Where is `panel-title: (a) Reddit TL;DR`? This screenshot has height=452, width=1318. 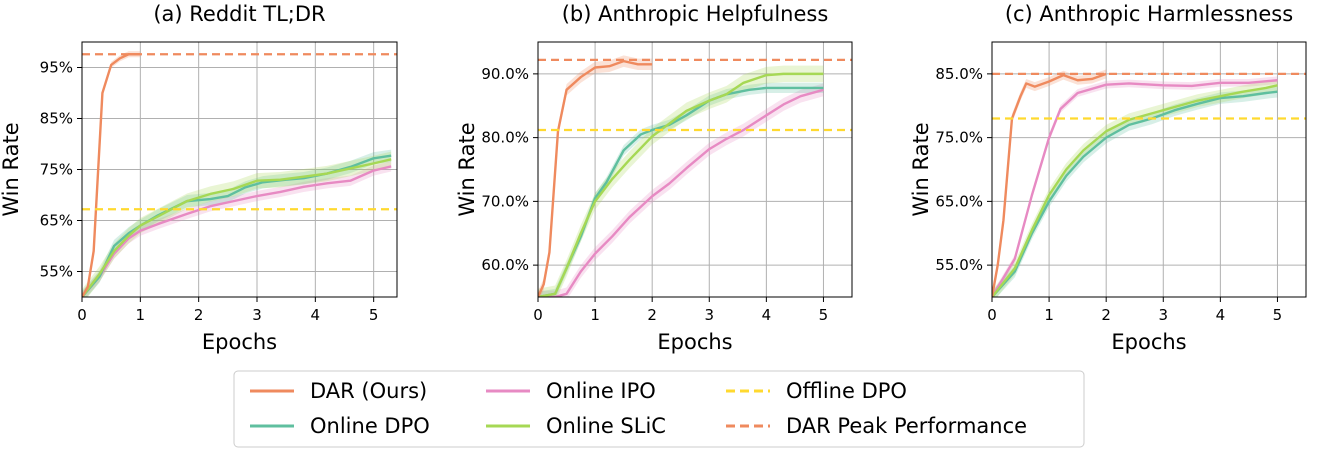 panel-title: (a) Reddit TL;DR is located at coordinates (239, 14).